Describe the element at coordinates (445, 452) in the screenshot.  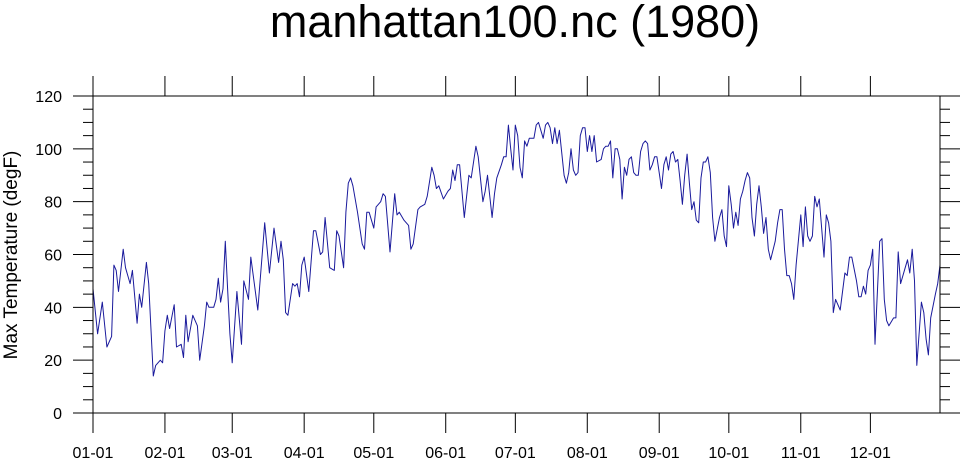
I see `x-tick-label: 06-01` at that location.